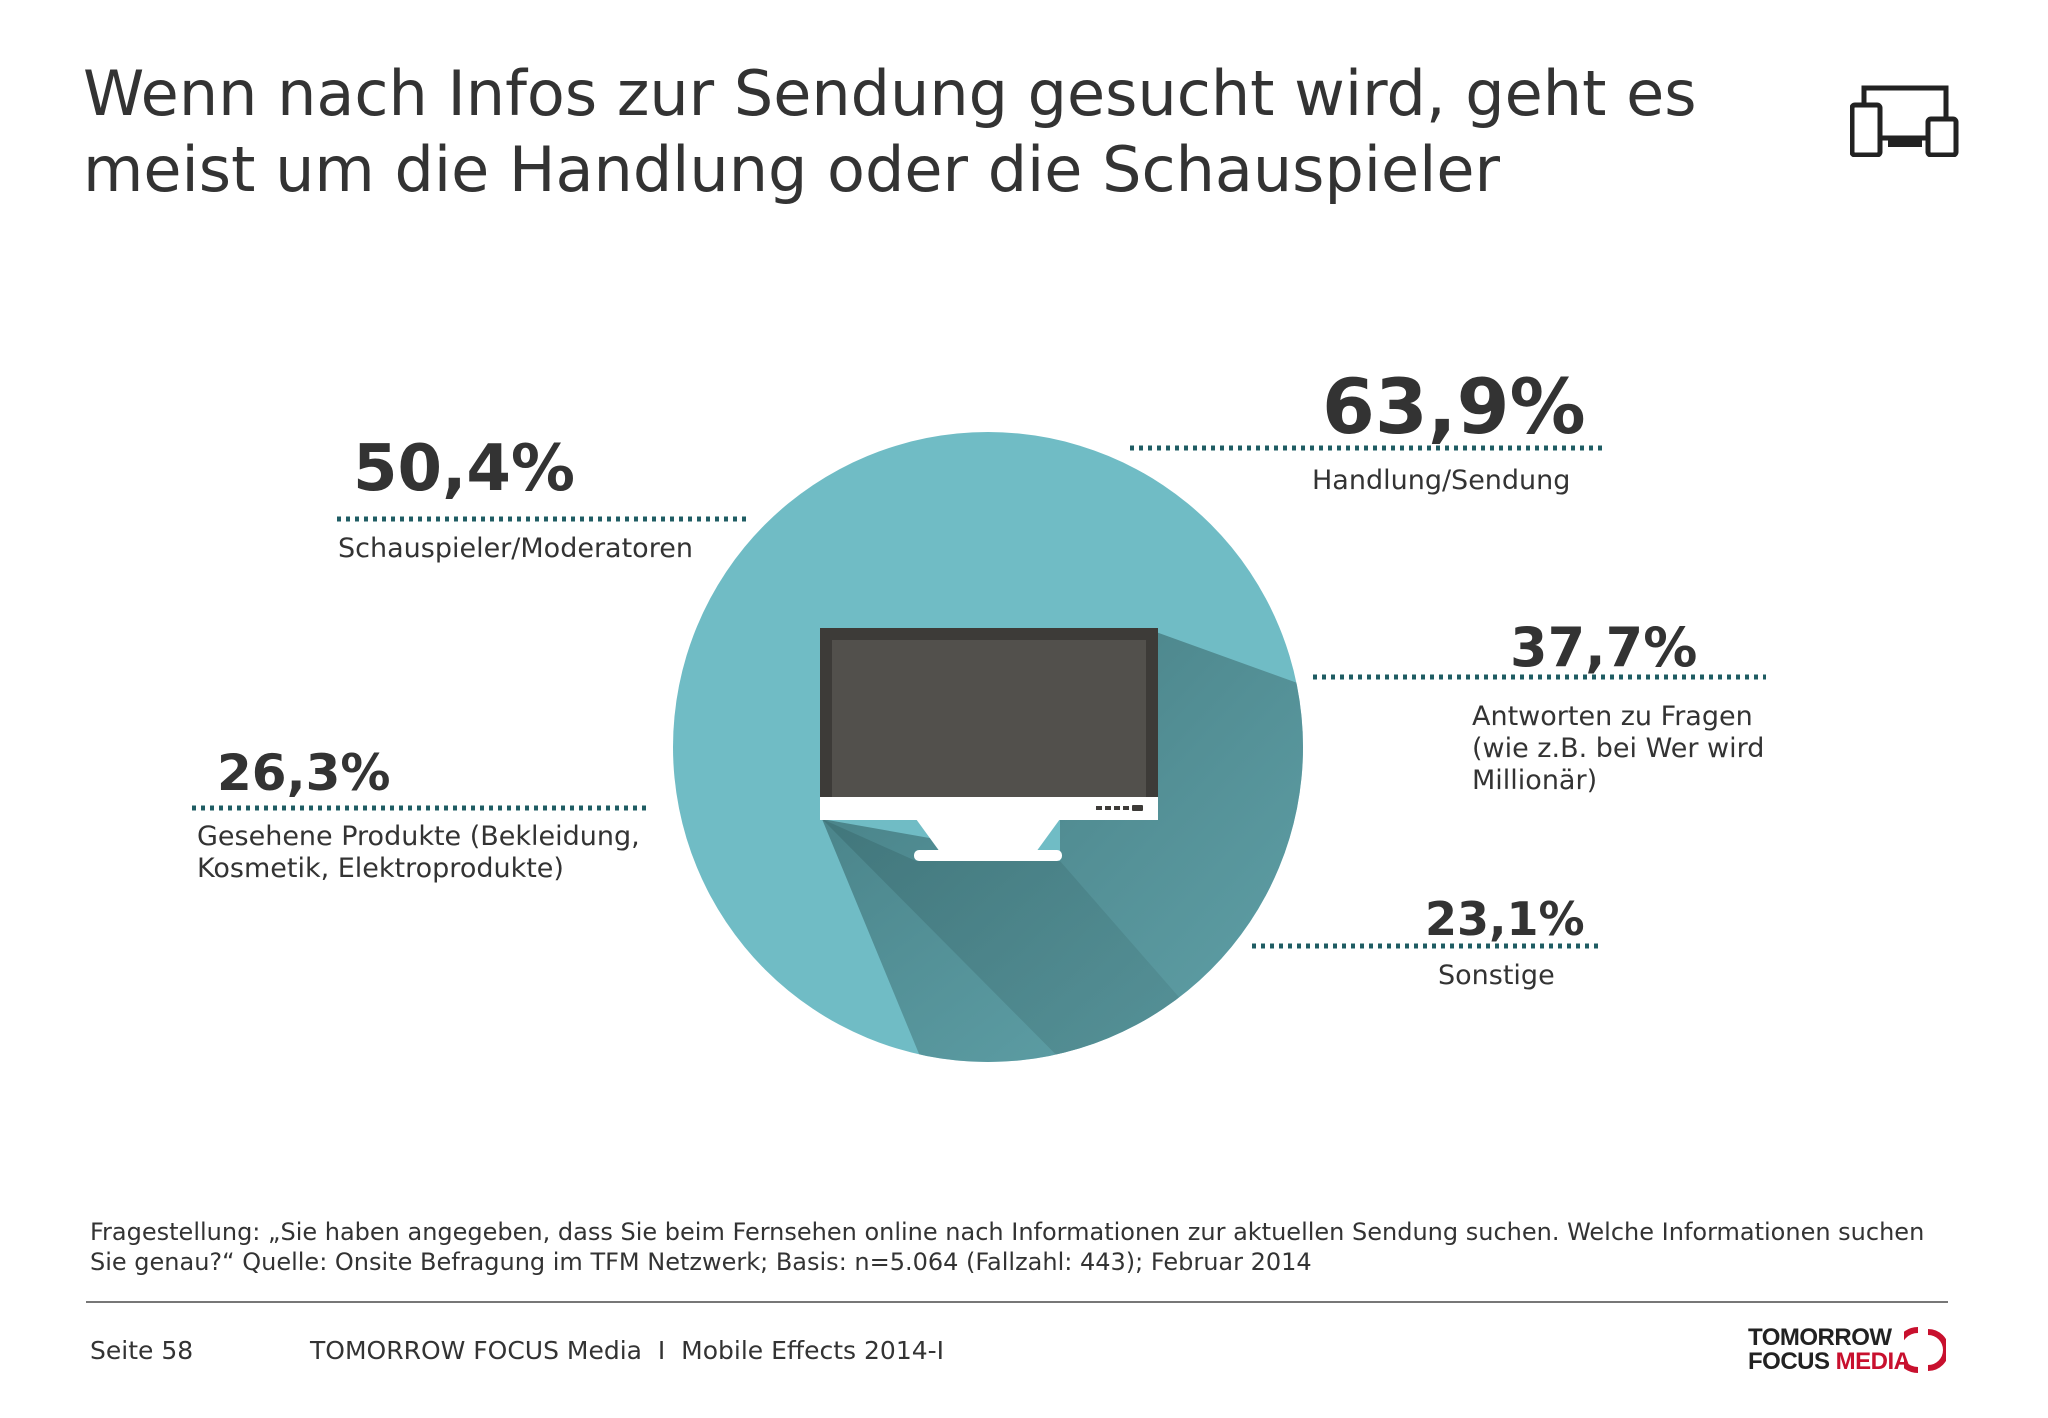  Describe the element at coordinates (1496, 975) in the screenshot. I see `category-label-5: Sonstige` at that location.